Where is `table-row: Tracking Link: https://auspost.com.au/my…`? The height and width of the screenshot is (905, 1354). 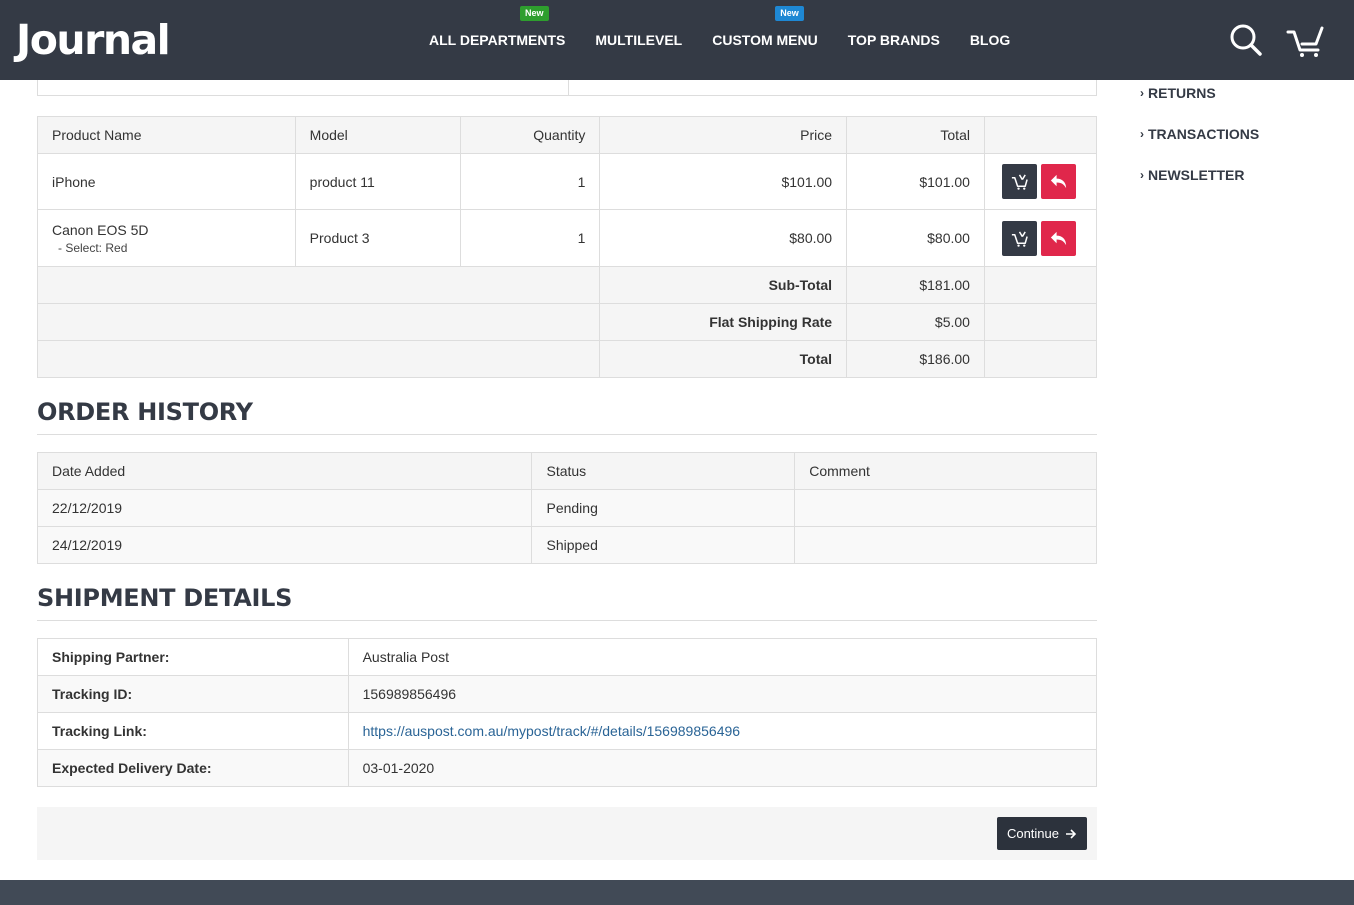
table-row: Tracking Link: https://auspost.com.au/my… is located at coordinates (567, 731).